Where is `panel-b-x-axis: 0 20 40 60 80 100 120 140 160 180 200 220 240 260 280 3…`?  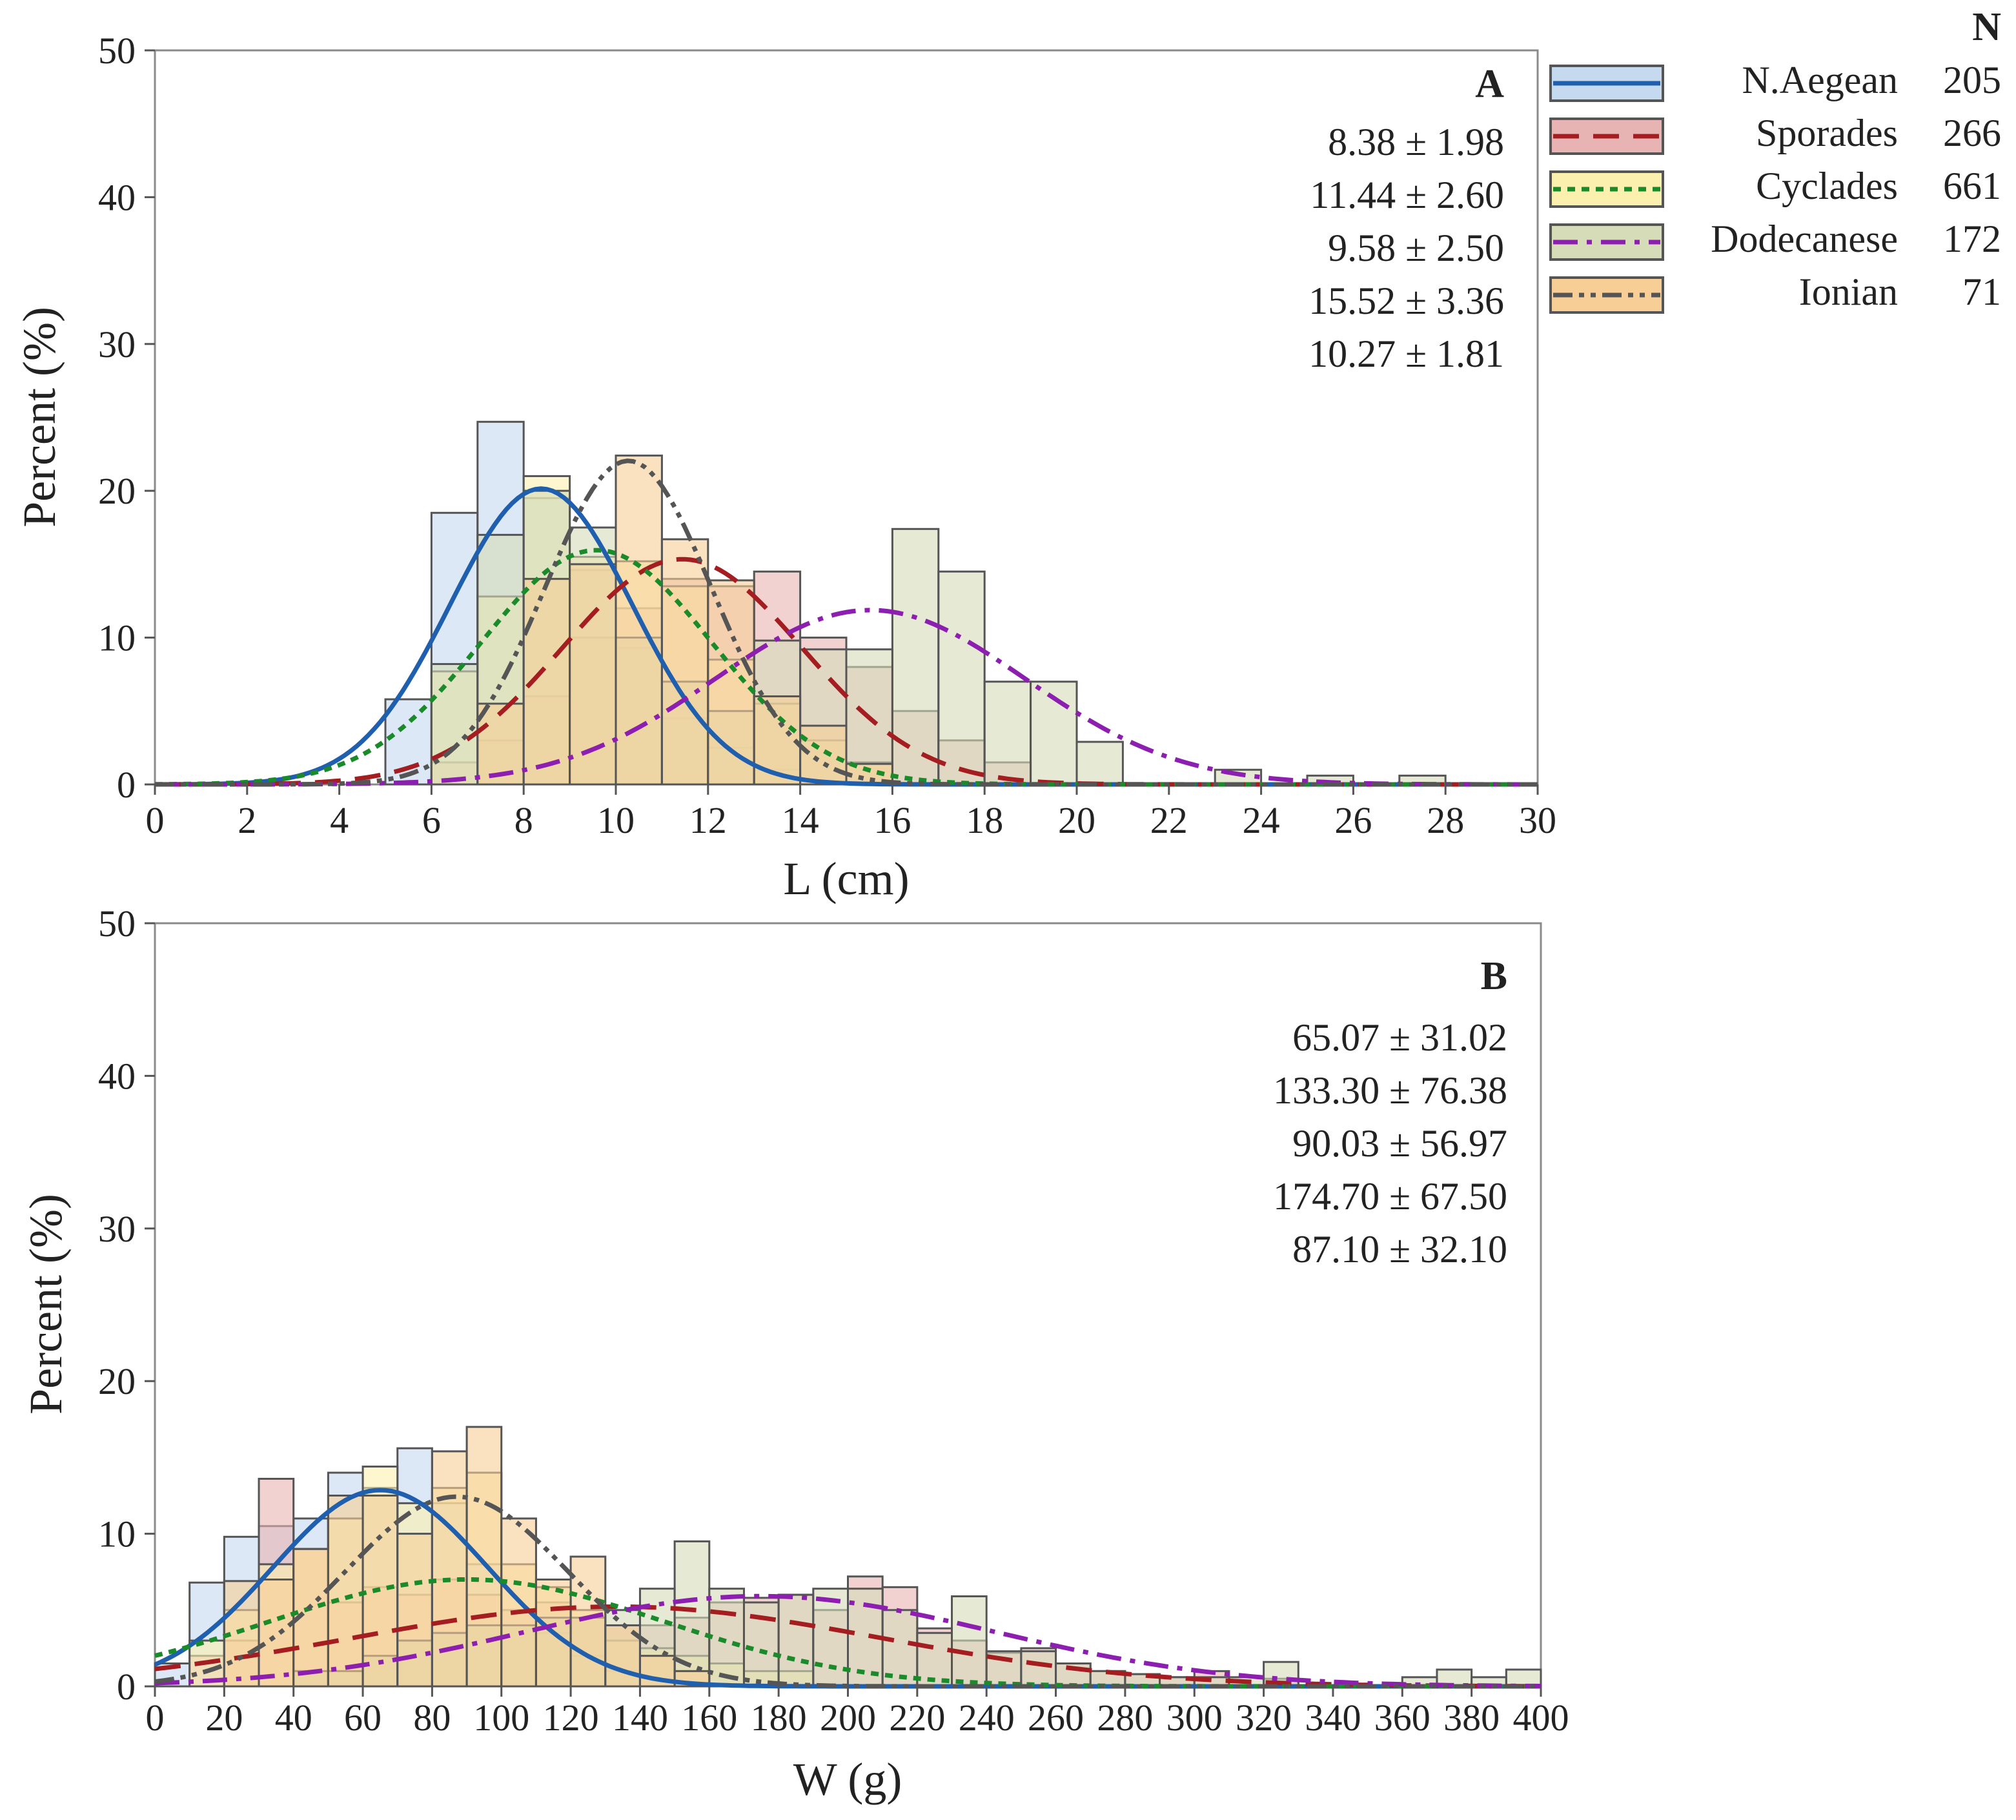 panel-b-x-axis: 0 20 40 60 80 100 120 140 160 180 200 220 240 260 280 3… is located at coordinates (857, 1712).